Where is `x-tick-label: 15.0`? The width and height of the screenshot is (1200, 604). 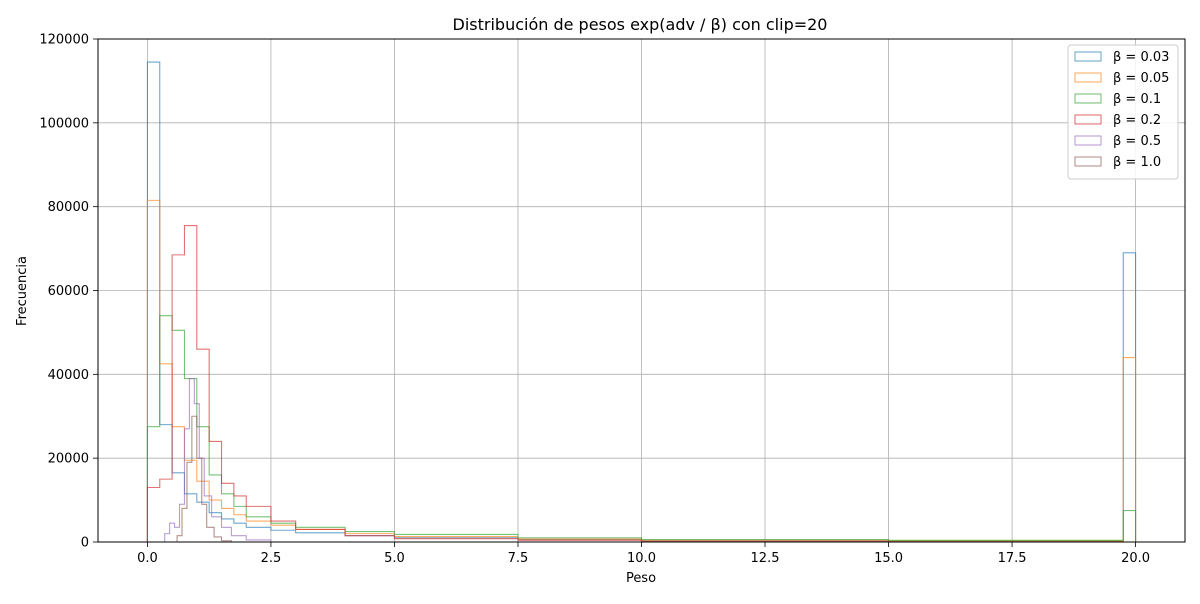
x-tick-label: 15.0 is located at coordinates (888, 558).